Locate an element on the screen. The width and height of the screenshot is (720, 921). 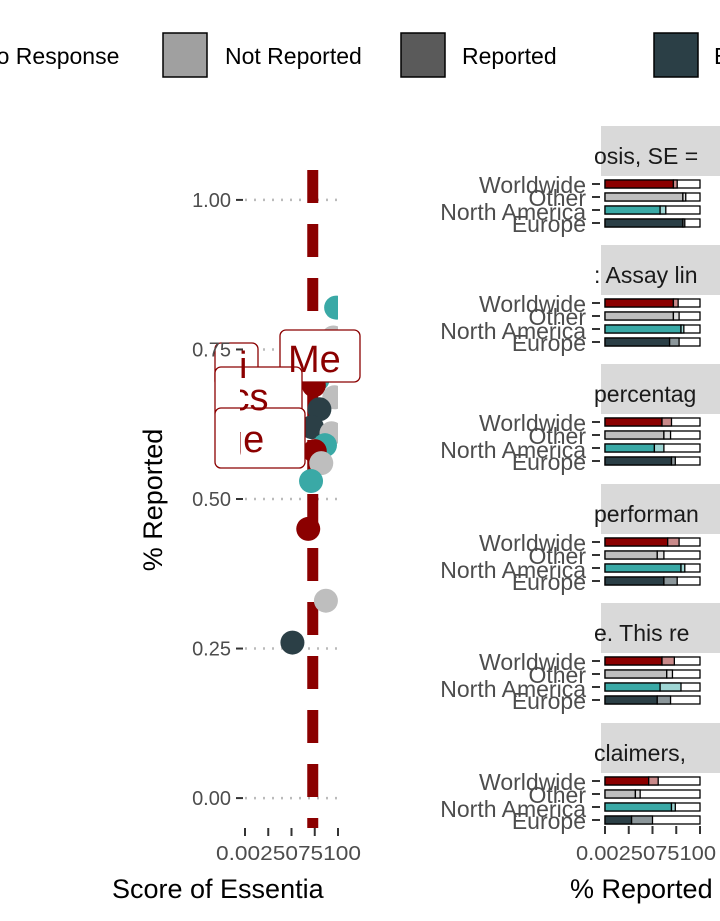
facet-4-cat-0: Worldwide is located at coordinates (532, 662).